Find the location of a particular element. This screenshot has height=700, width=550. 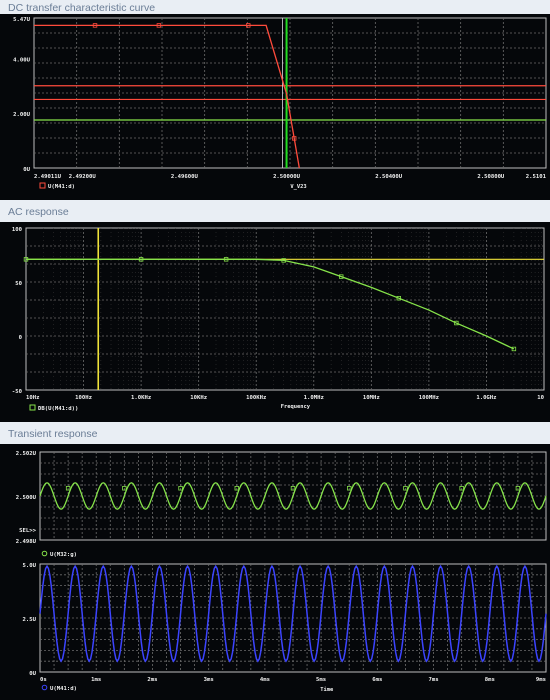

ac-y-tick-label: 50 is located at coordinates (18, 284).